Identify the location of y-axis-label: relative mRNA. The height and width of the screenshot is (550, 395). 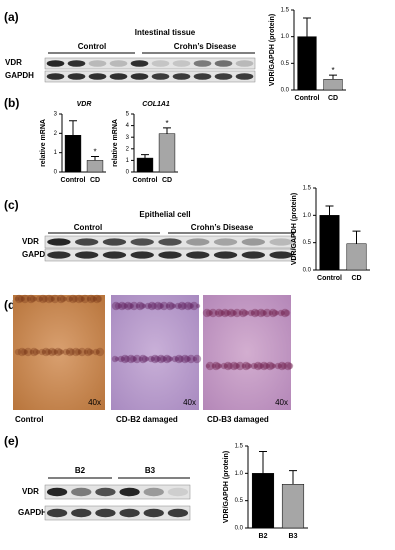
(43, 143).